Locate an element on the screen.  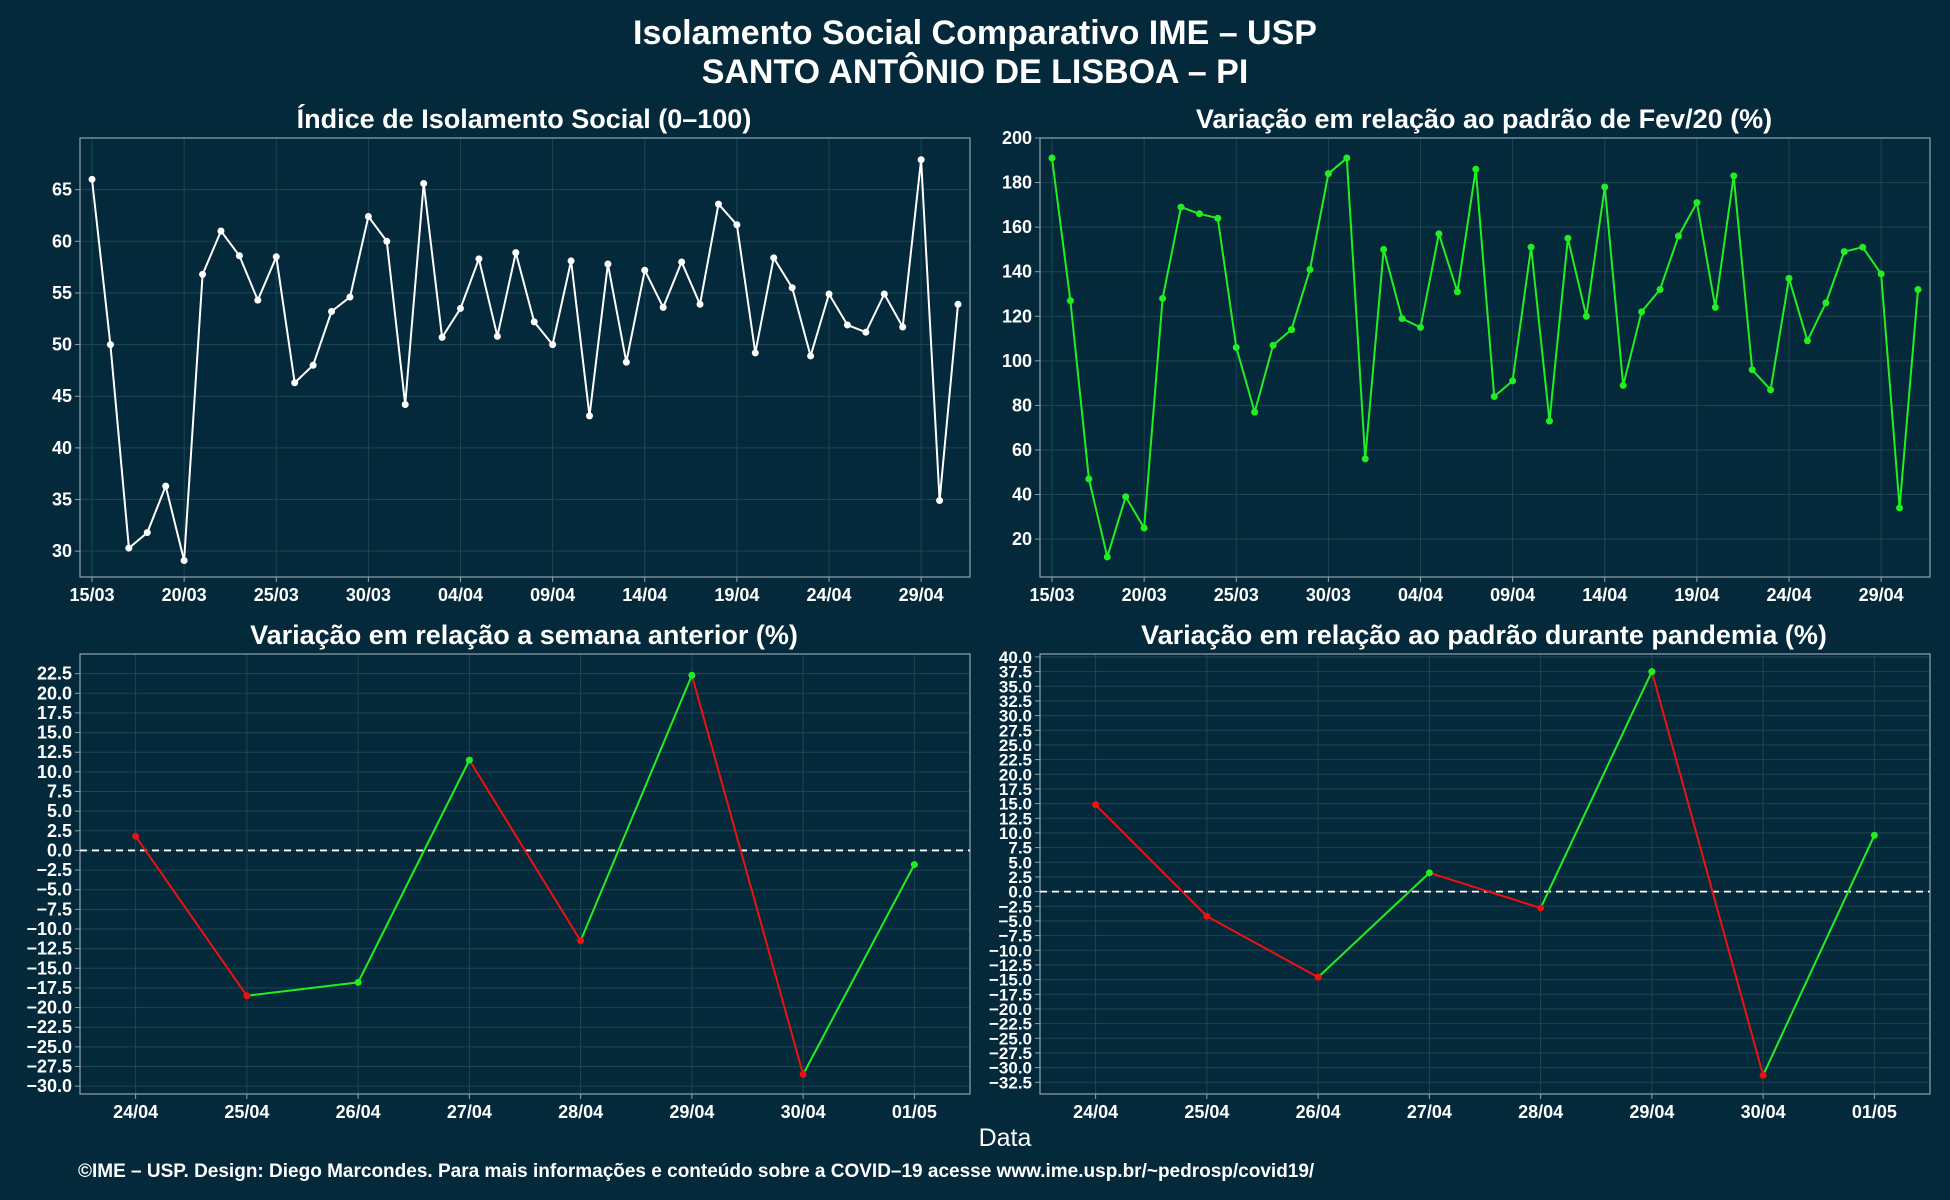
x-tick-label: 09/04 is located at coordinates (1512, 595).